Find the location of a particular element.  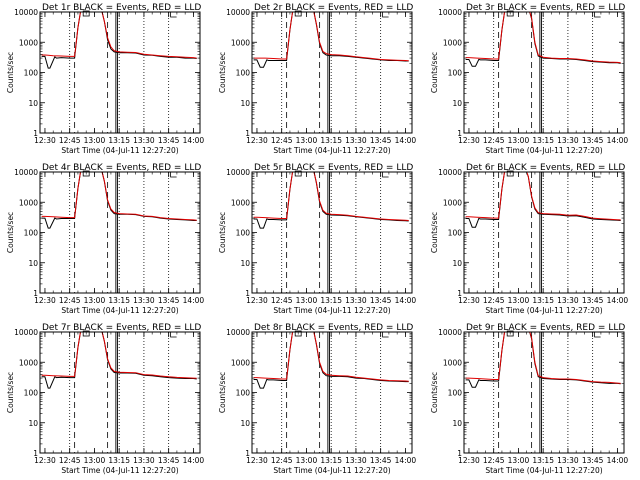

events-series-line is located at coordinates (543, 39).